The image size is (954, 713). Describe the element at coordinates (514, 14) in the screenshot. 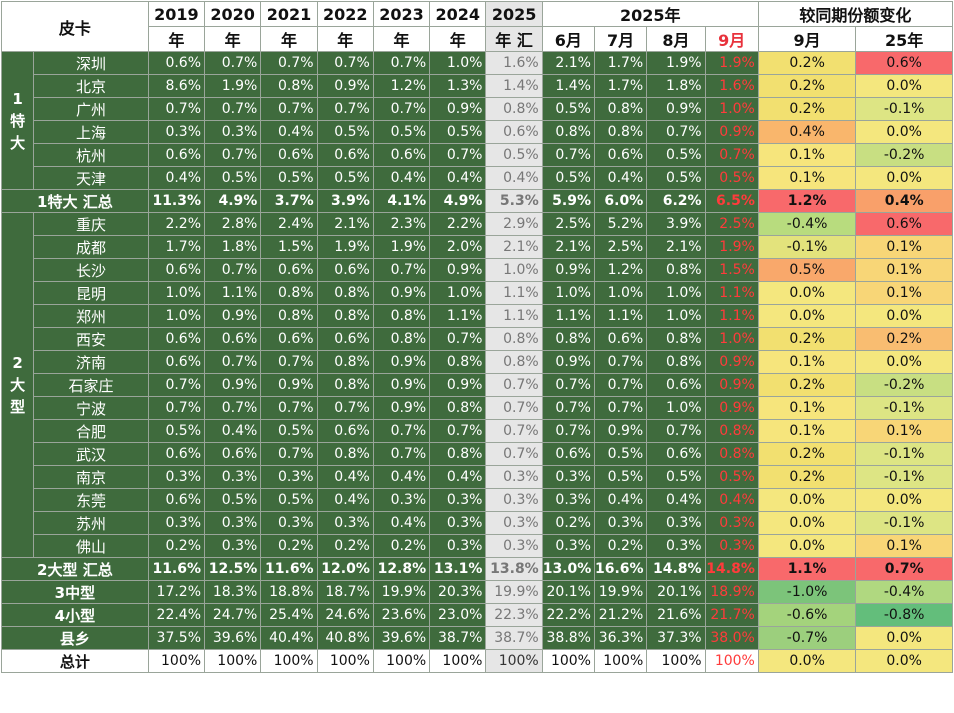

I see `year-header: 2025` at that location.